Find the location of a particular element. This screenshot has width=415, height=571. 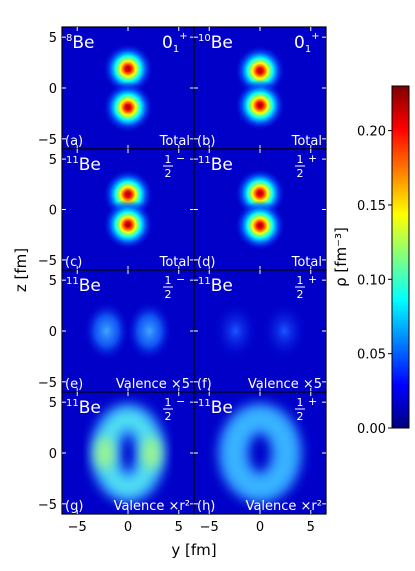

panel-f: 11Be 12 + (f) Valence ×5 is located at coordinates (260, 331).